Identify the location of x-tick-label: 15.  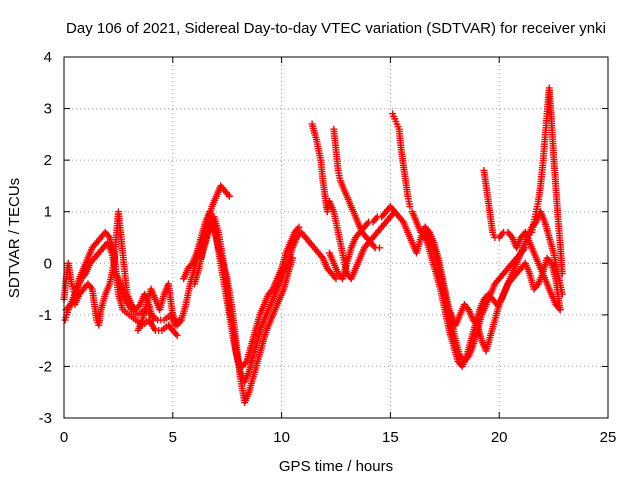
(390, 437).